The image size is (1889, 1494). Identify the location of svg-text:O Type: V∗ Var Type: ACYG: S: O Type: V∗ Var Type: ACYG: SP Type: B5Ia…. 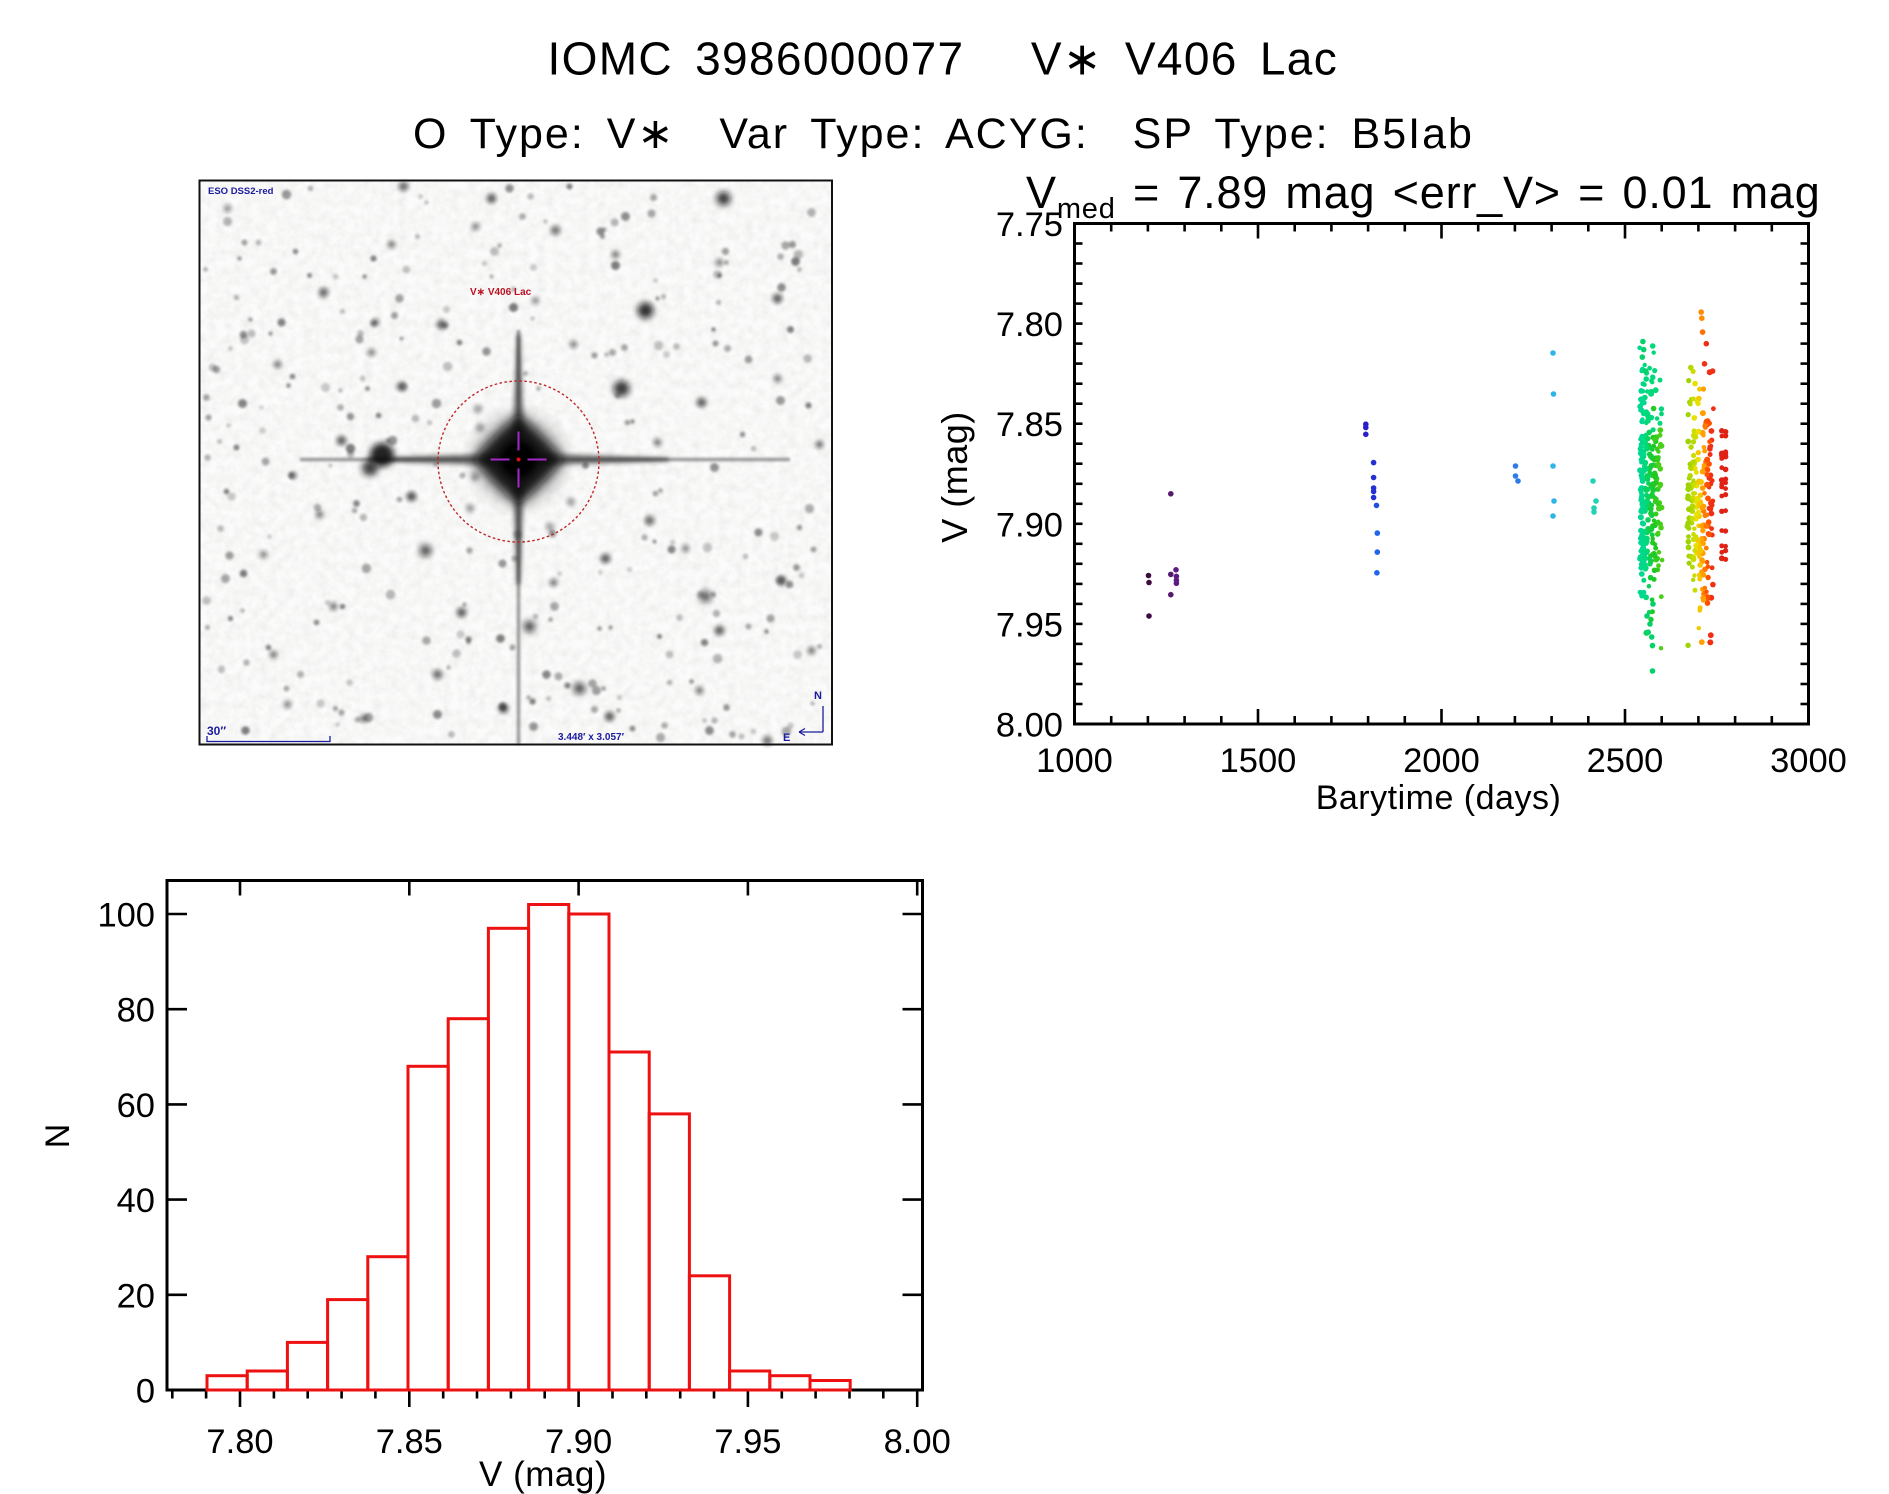
(943, 134).